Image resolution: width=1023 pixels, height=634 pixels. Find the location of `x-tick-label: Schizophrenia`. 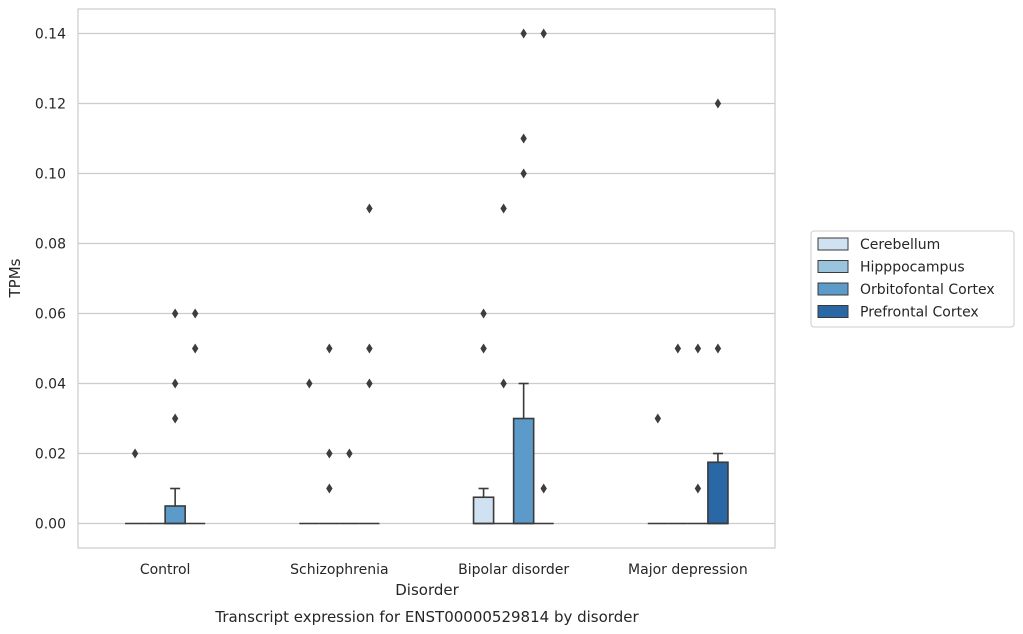

x-tick-label: Schizophrenia is located at coordinates (339, 570).